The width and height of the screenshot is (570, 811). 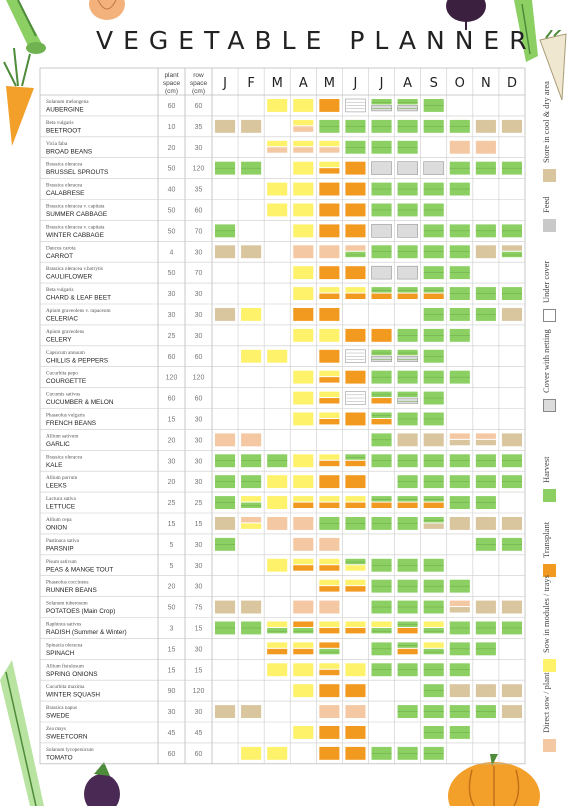 I want to click on month-header: A, so click(x=407, y=83).